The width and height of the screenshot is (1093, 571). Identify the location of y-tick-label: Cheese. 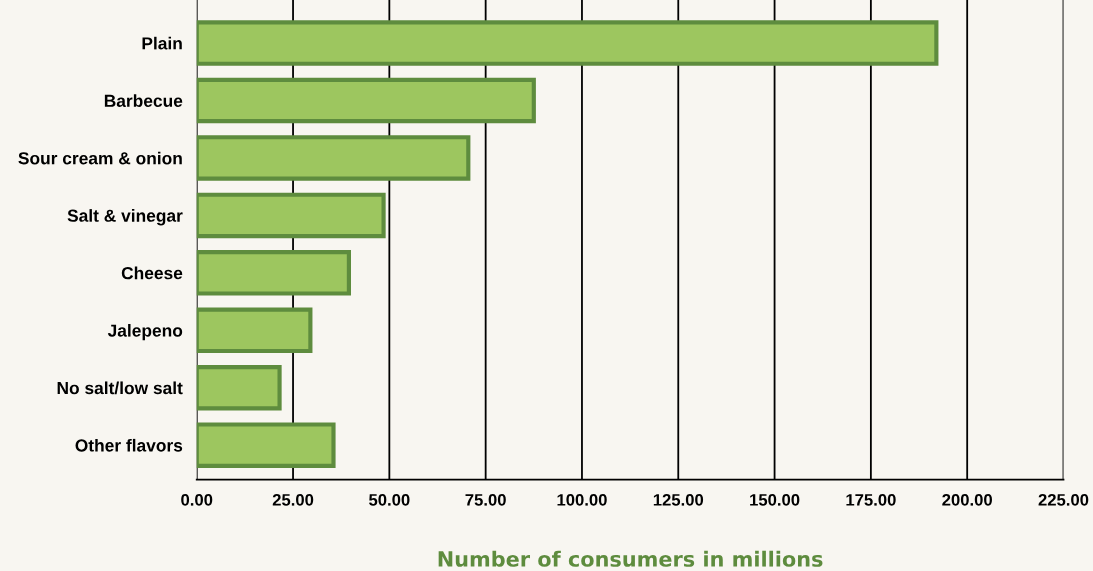
(152, 273).